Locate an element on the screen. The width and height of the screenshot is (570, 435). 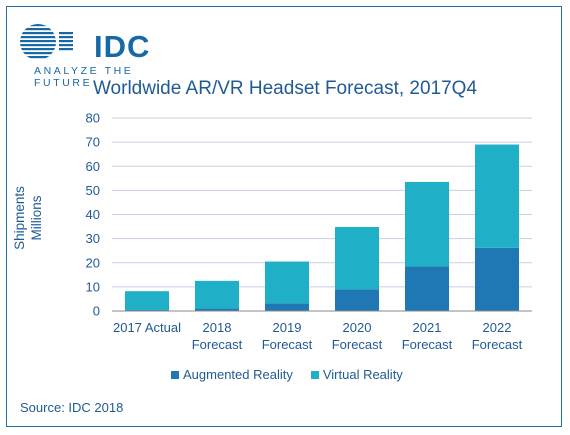
y-tick-label: 70 is located at coordinates (93, 142).